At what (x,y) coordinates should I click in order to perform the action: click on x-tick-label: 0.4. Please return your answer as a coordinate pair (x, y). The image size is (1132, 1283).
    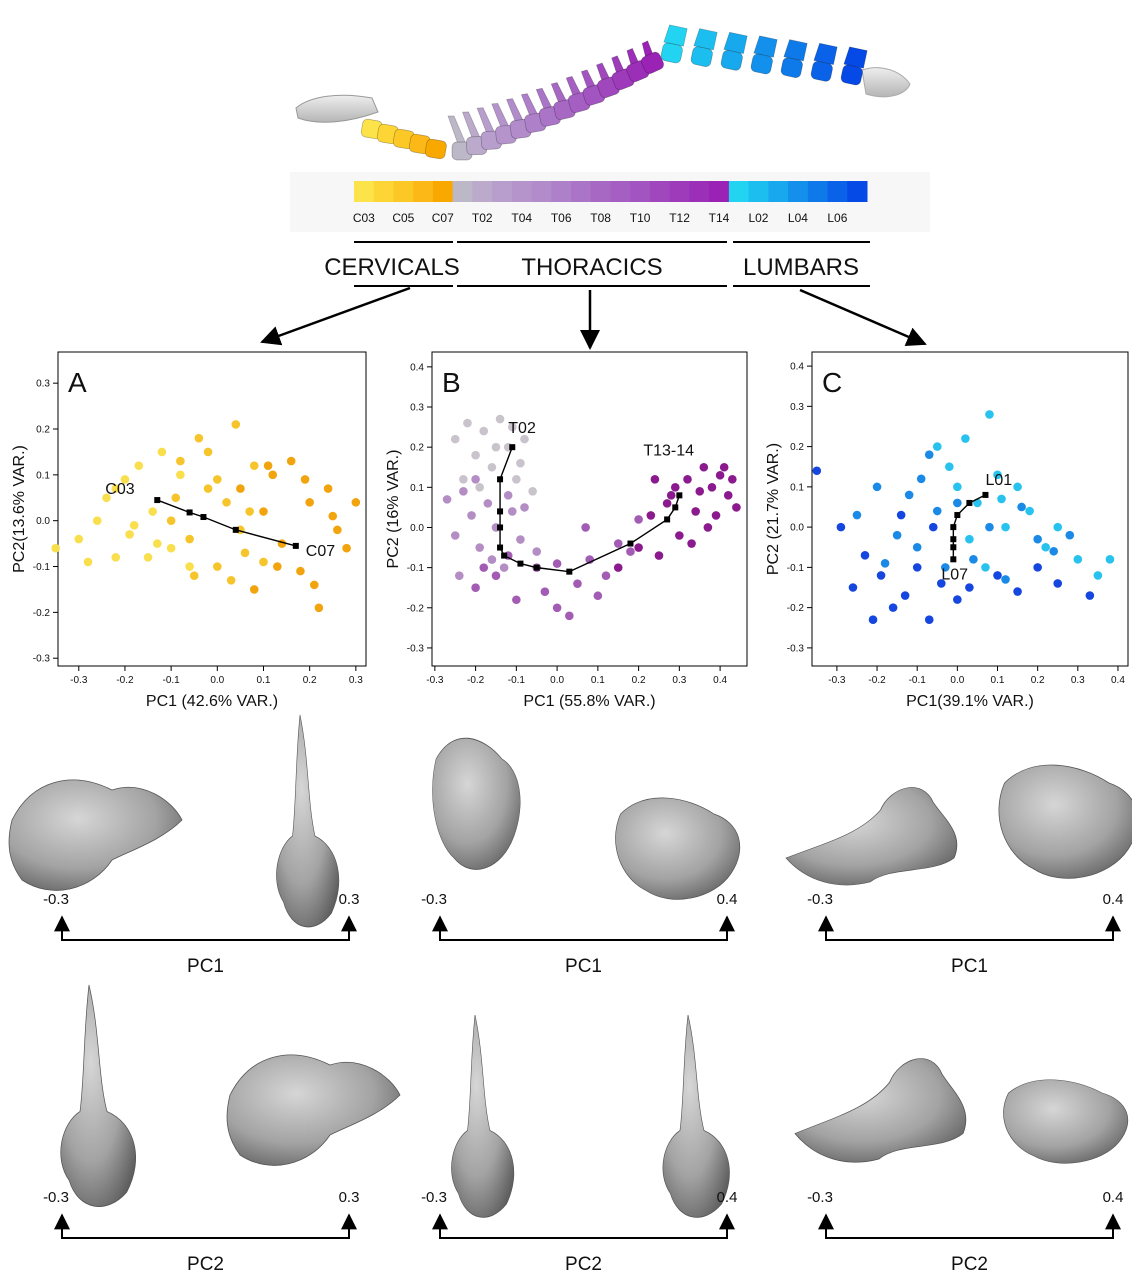
    Looking at the image, I should click on (1118, 680).